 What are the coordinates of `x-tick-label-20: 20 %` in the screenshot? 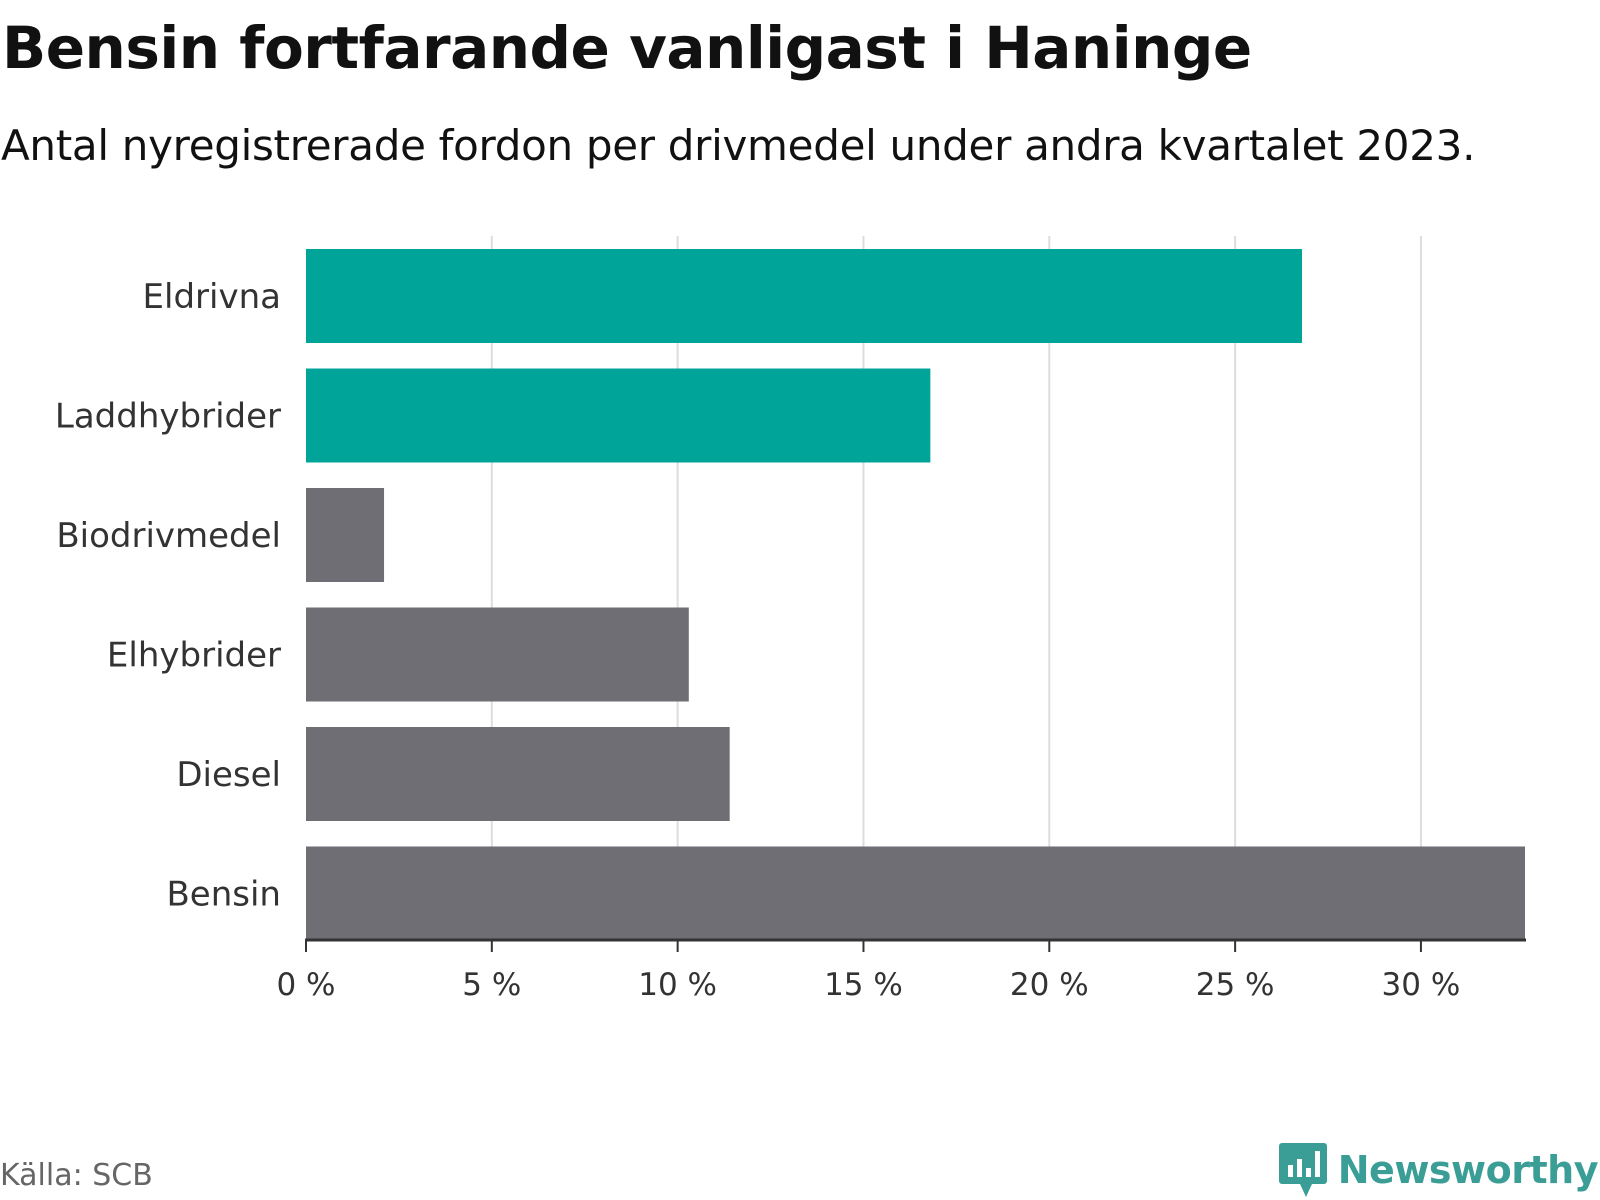 It's located at (1049, 985).